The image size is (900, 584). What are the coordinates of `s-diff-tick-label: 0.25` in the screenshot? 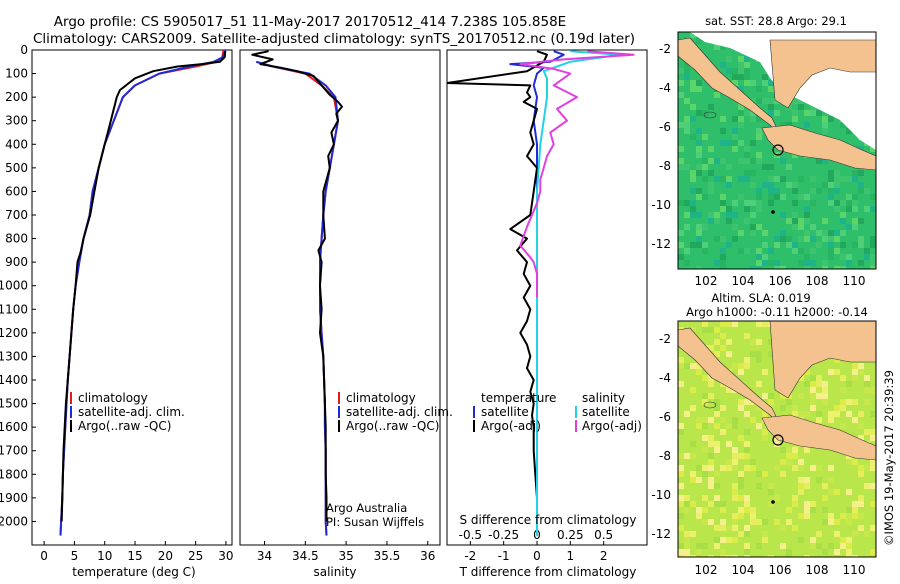 It's located at (570, 535).